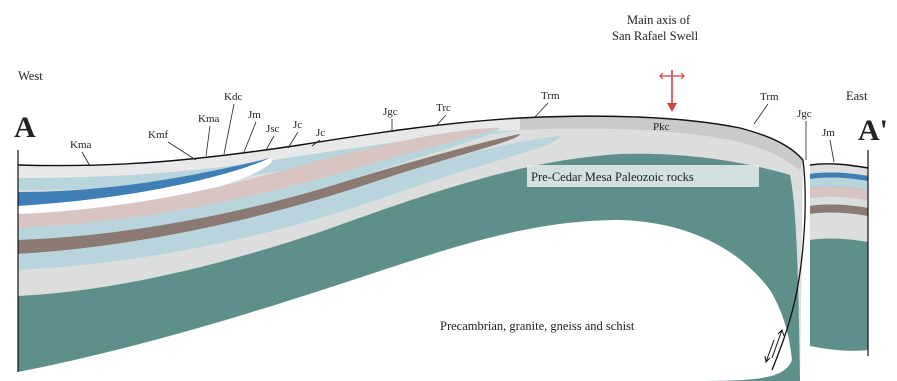 This screenshot has height=381, width=897. What do you see at coordinates (661, 143) in the screenshot?
I see `stratum-crest-grey` at bounding box center [661, 143].